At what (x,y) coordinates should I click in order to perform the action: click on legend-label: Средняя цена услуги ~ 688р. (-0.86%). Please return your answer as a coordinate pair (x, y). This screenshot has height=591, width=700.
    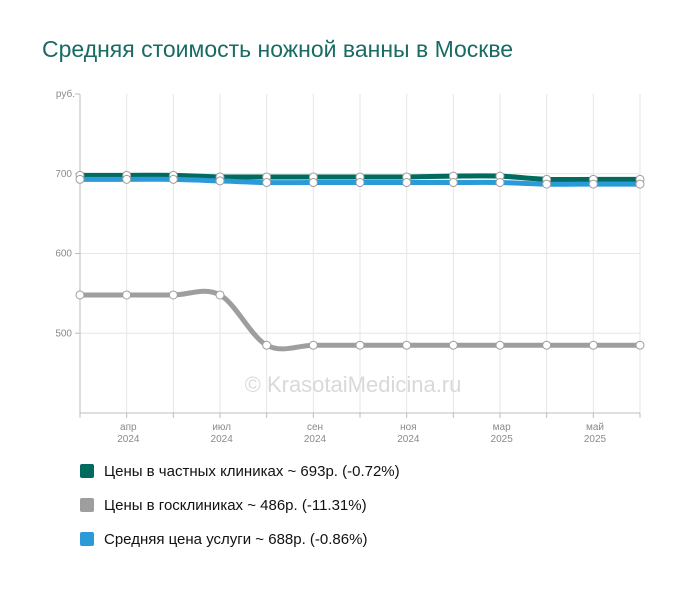
    Looking at the image, I should click on (236, 539).